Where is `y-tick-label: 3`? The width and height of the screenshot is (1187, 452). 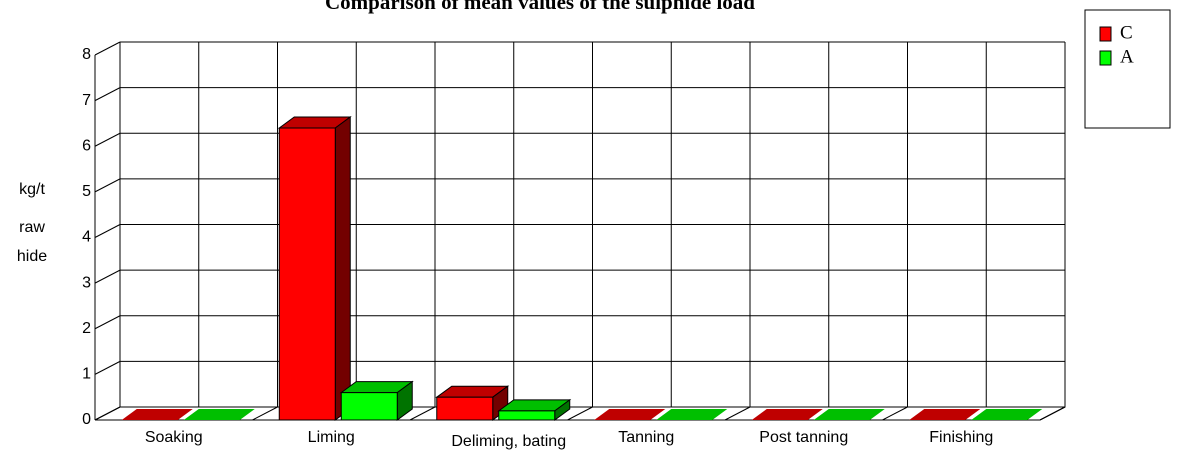 y-tick-label: 3 is located at coordinates (86, 282).